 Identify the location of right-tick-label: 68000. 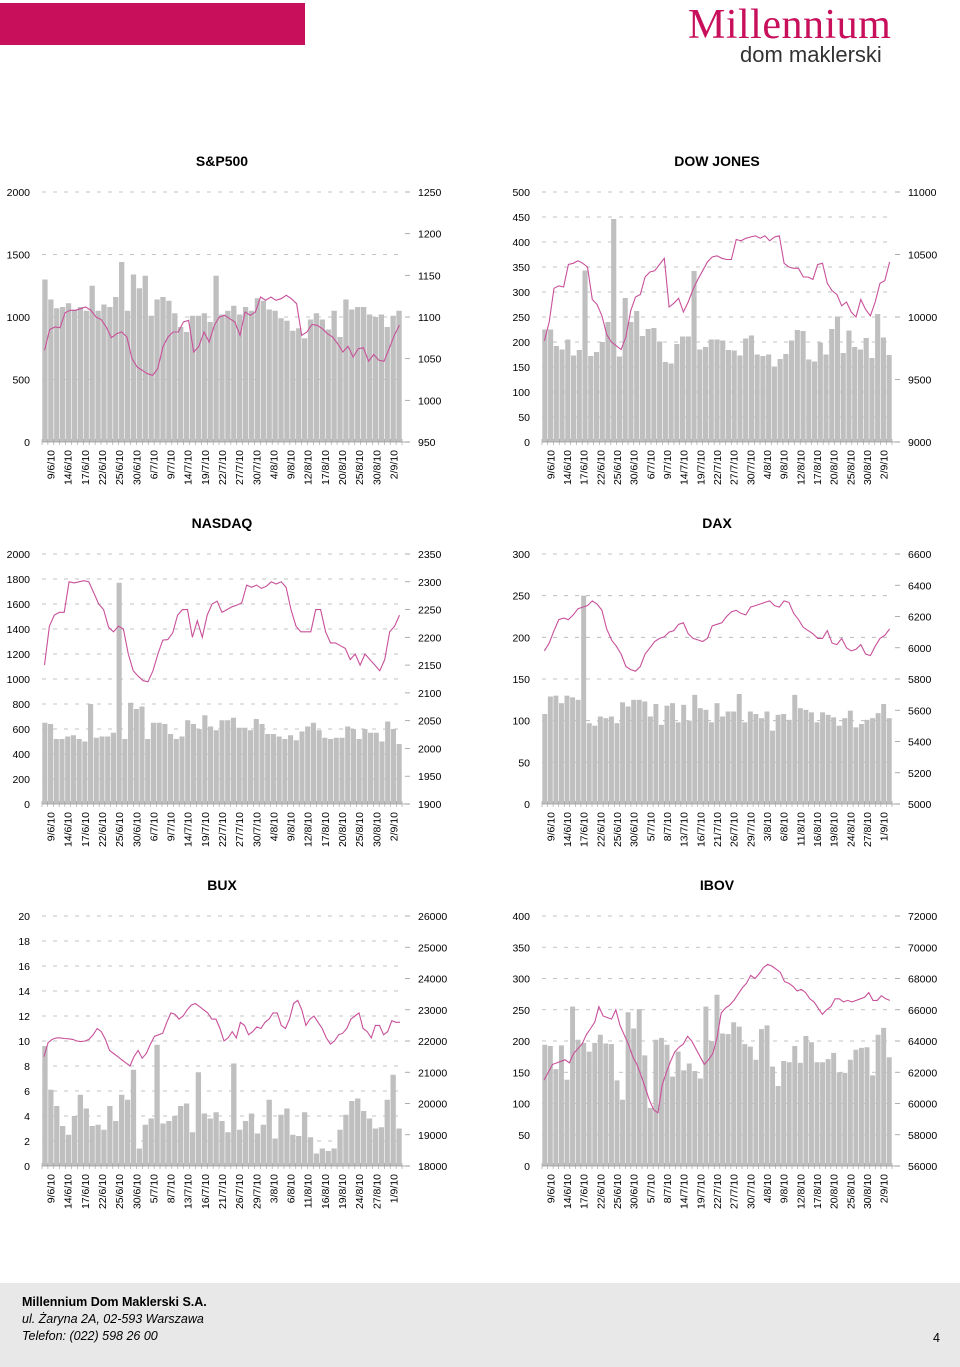
(922, 980).